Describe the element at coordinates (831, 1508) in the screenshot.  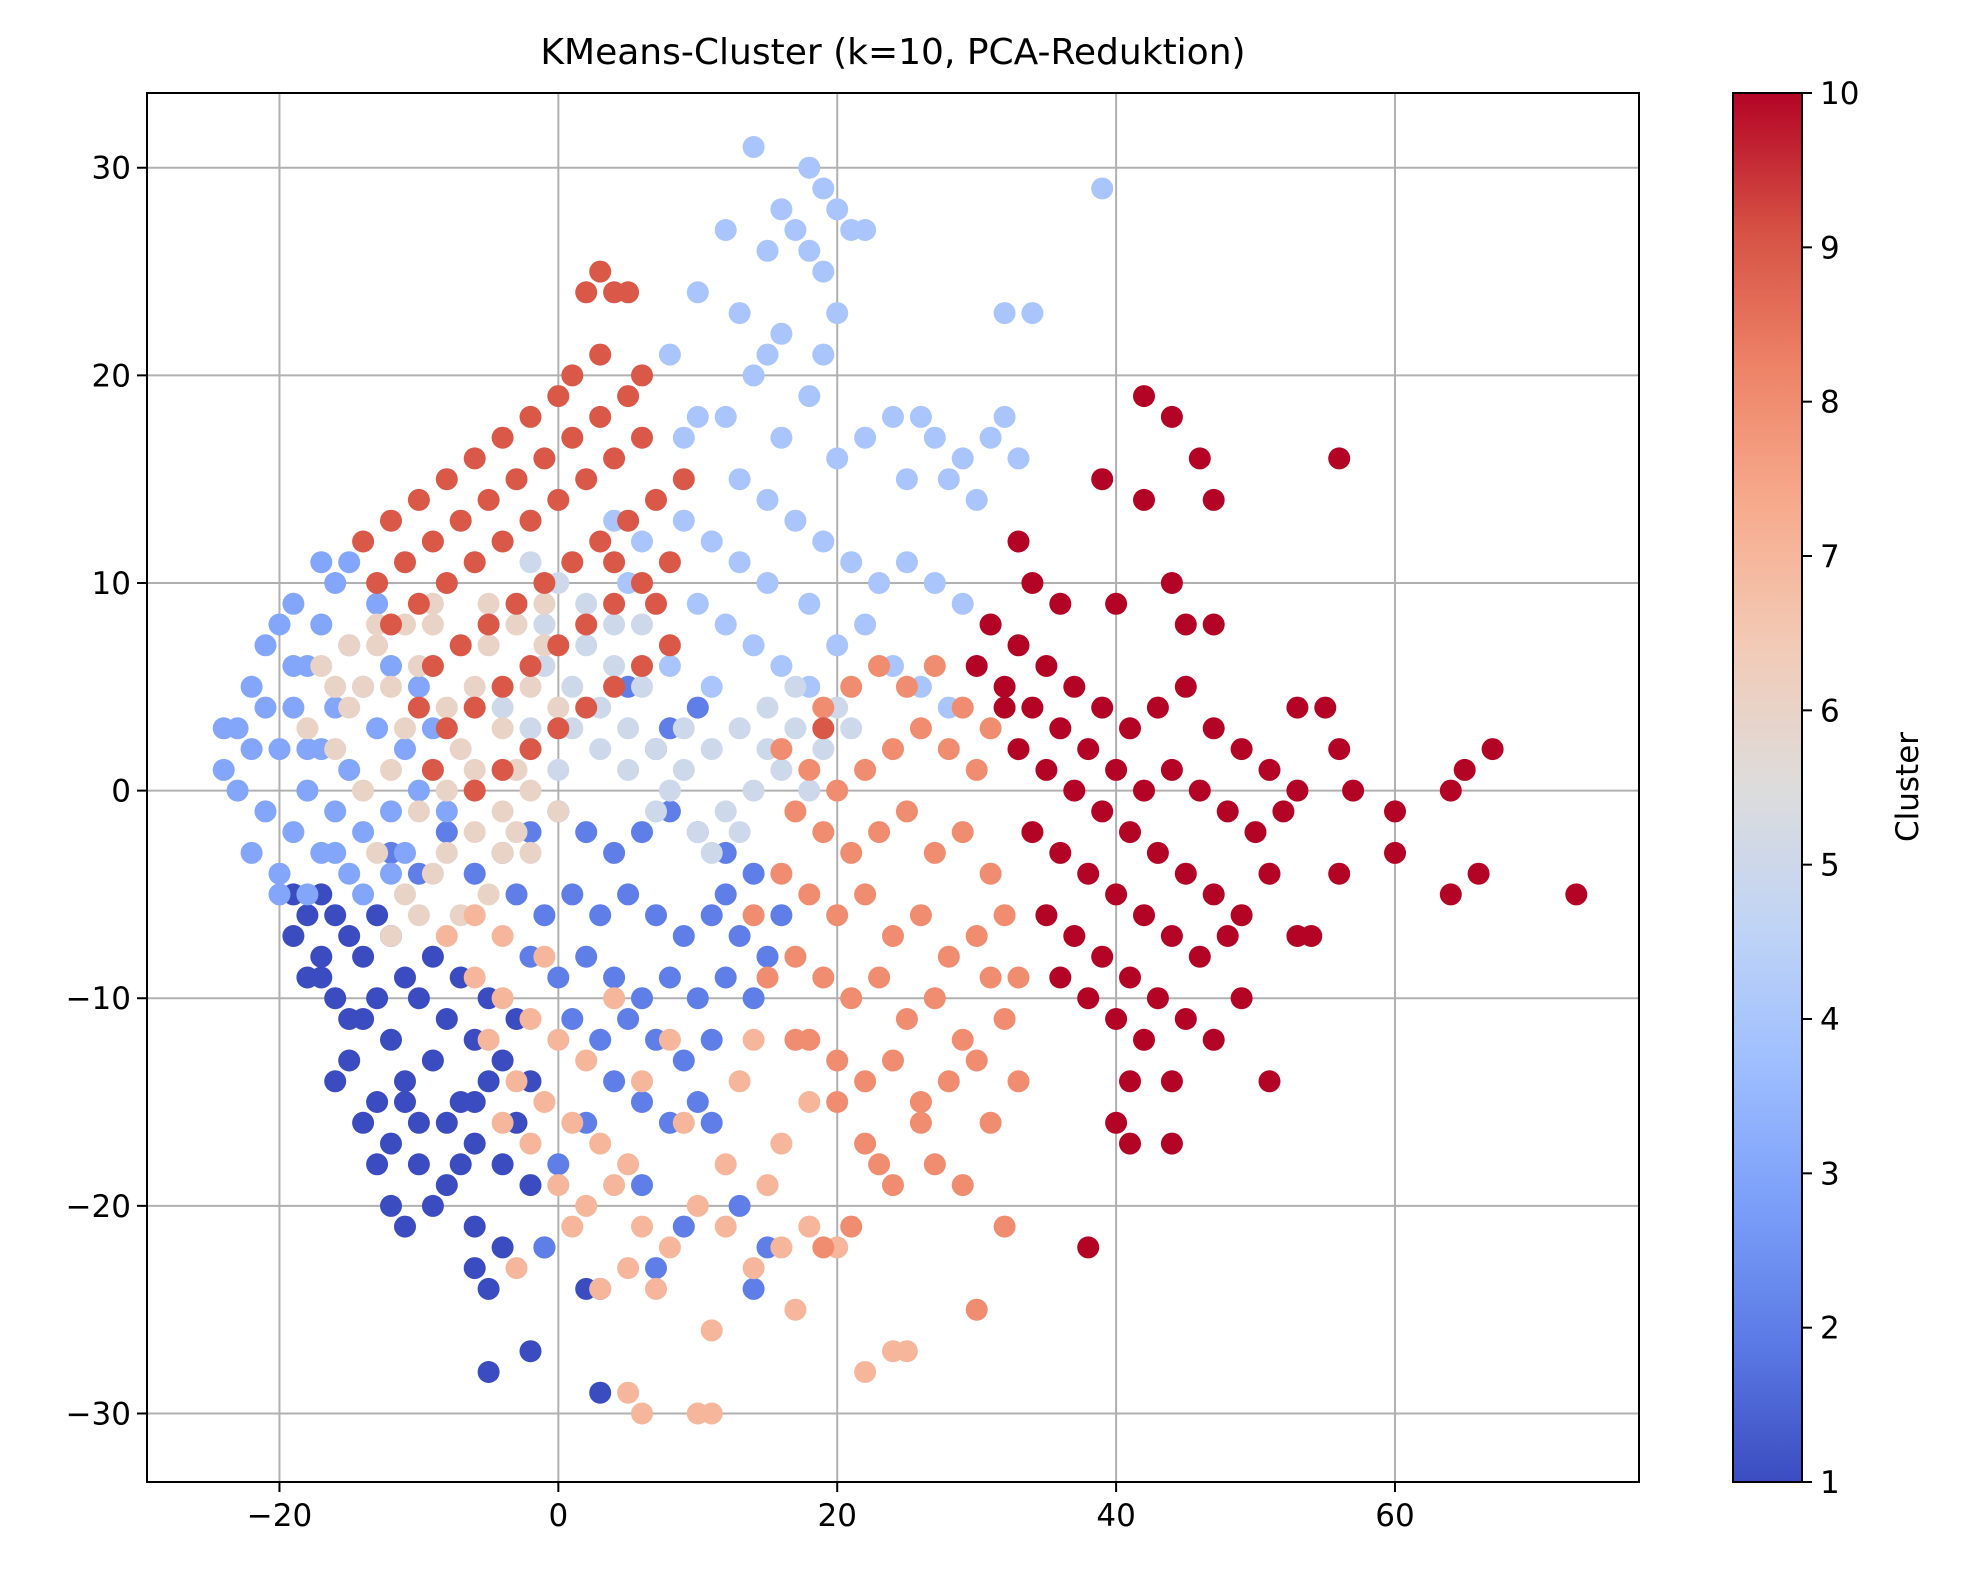
I see `x-axis: −20 0 20 40 60` at that location.